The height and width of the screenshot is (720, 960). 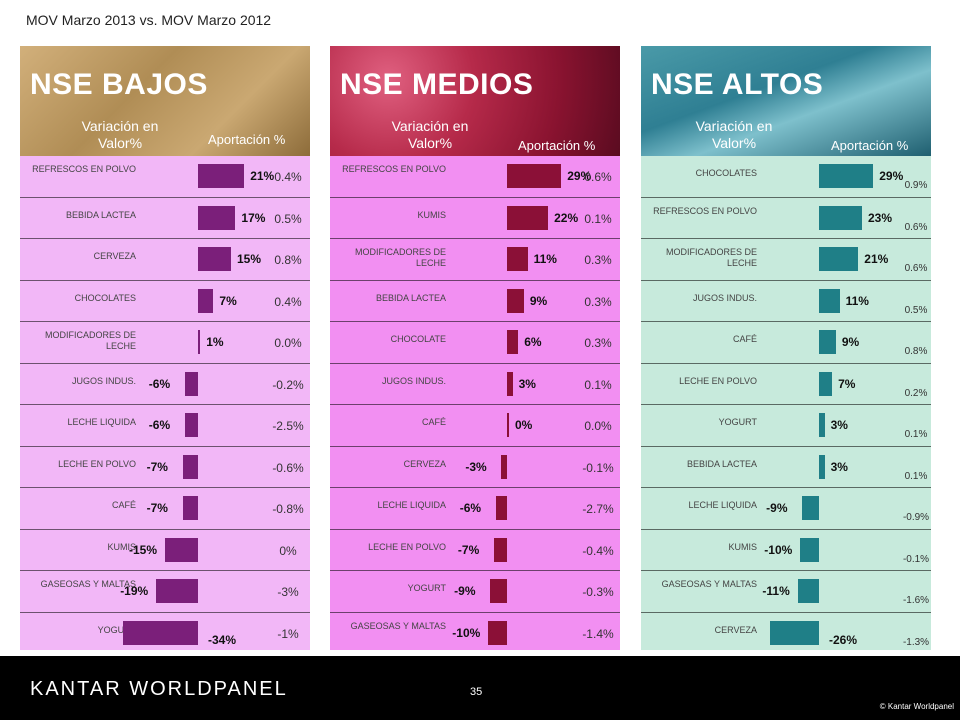 I want to click on table-row: REFRESCOS EN POLVO 29% 0.6%, so click(x=475, y=177).